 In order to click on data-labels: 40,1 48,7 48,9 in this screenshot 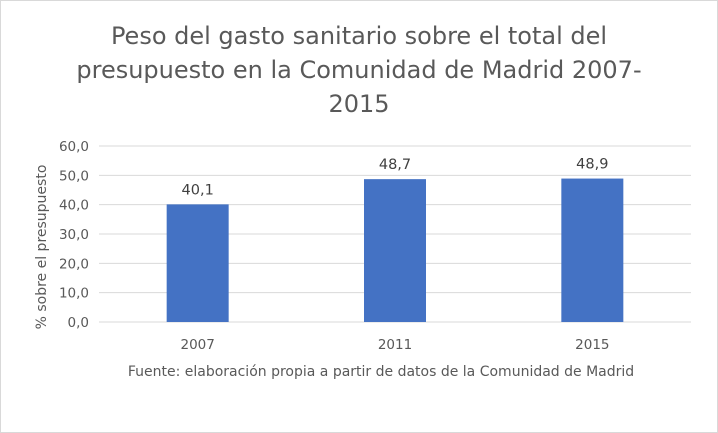, I will do `click(395, 178)`.